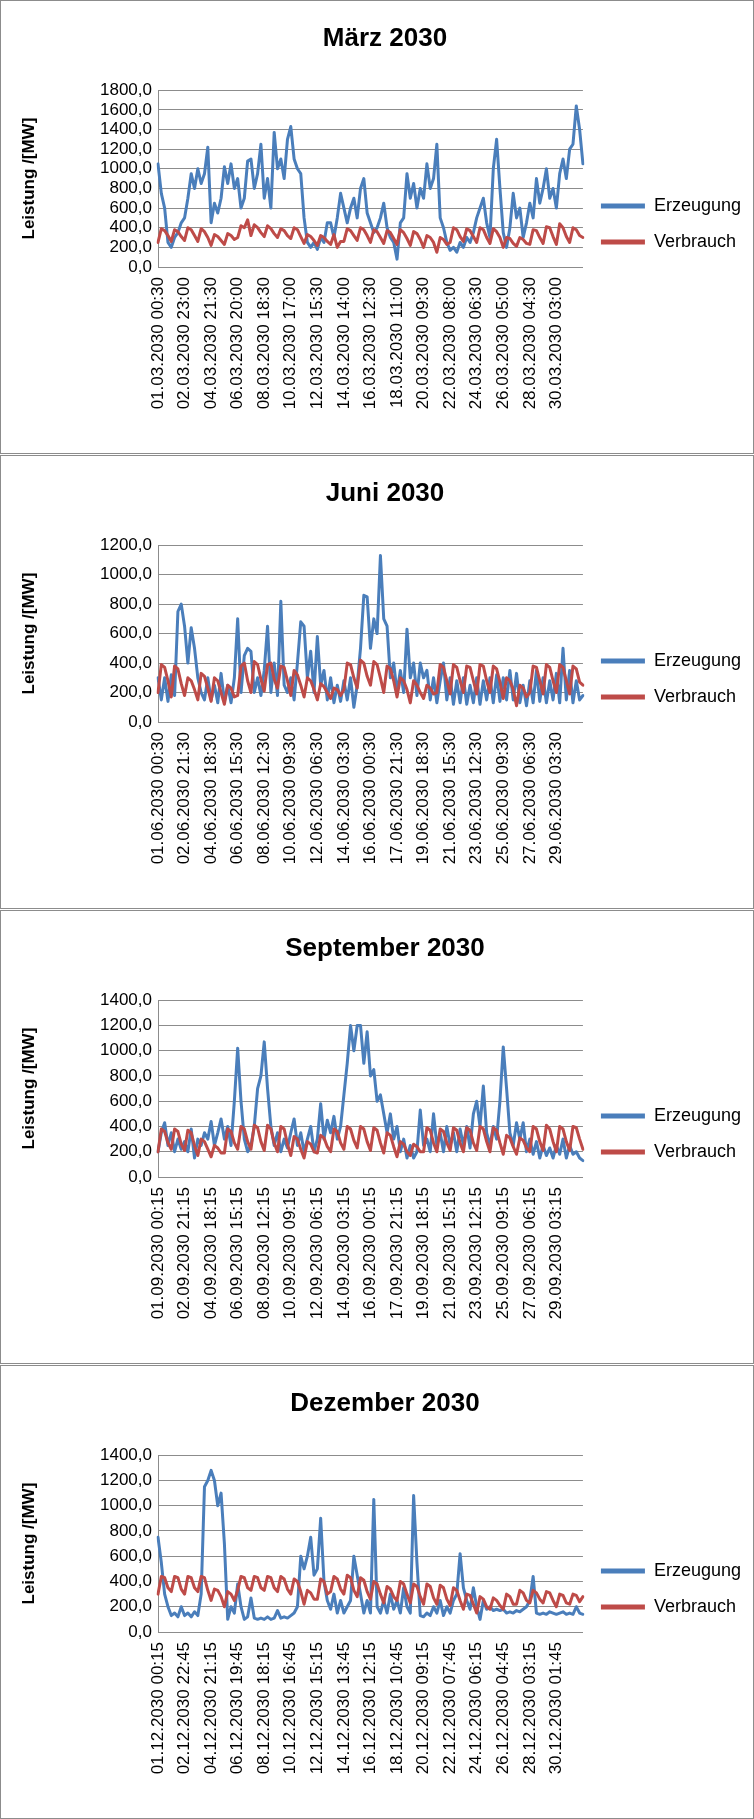 The height and width of the screenshot is (1819, 754). Describe the element at coordinates (317, 343) in the screenshot. I see `x-tick-label: 12.03.2030 15:30` at that location.